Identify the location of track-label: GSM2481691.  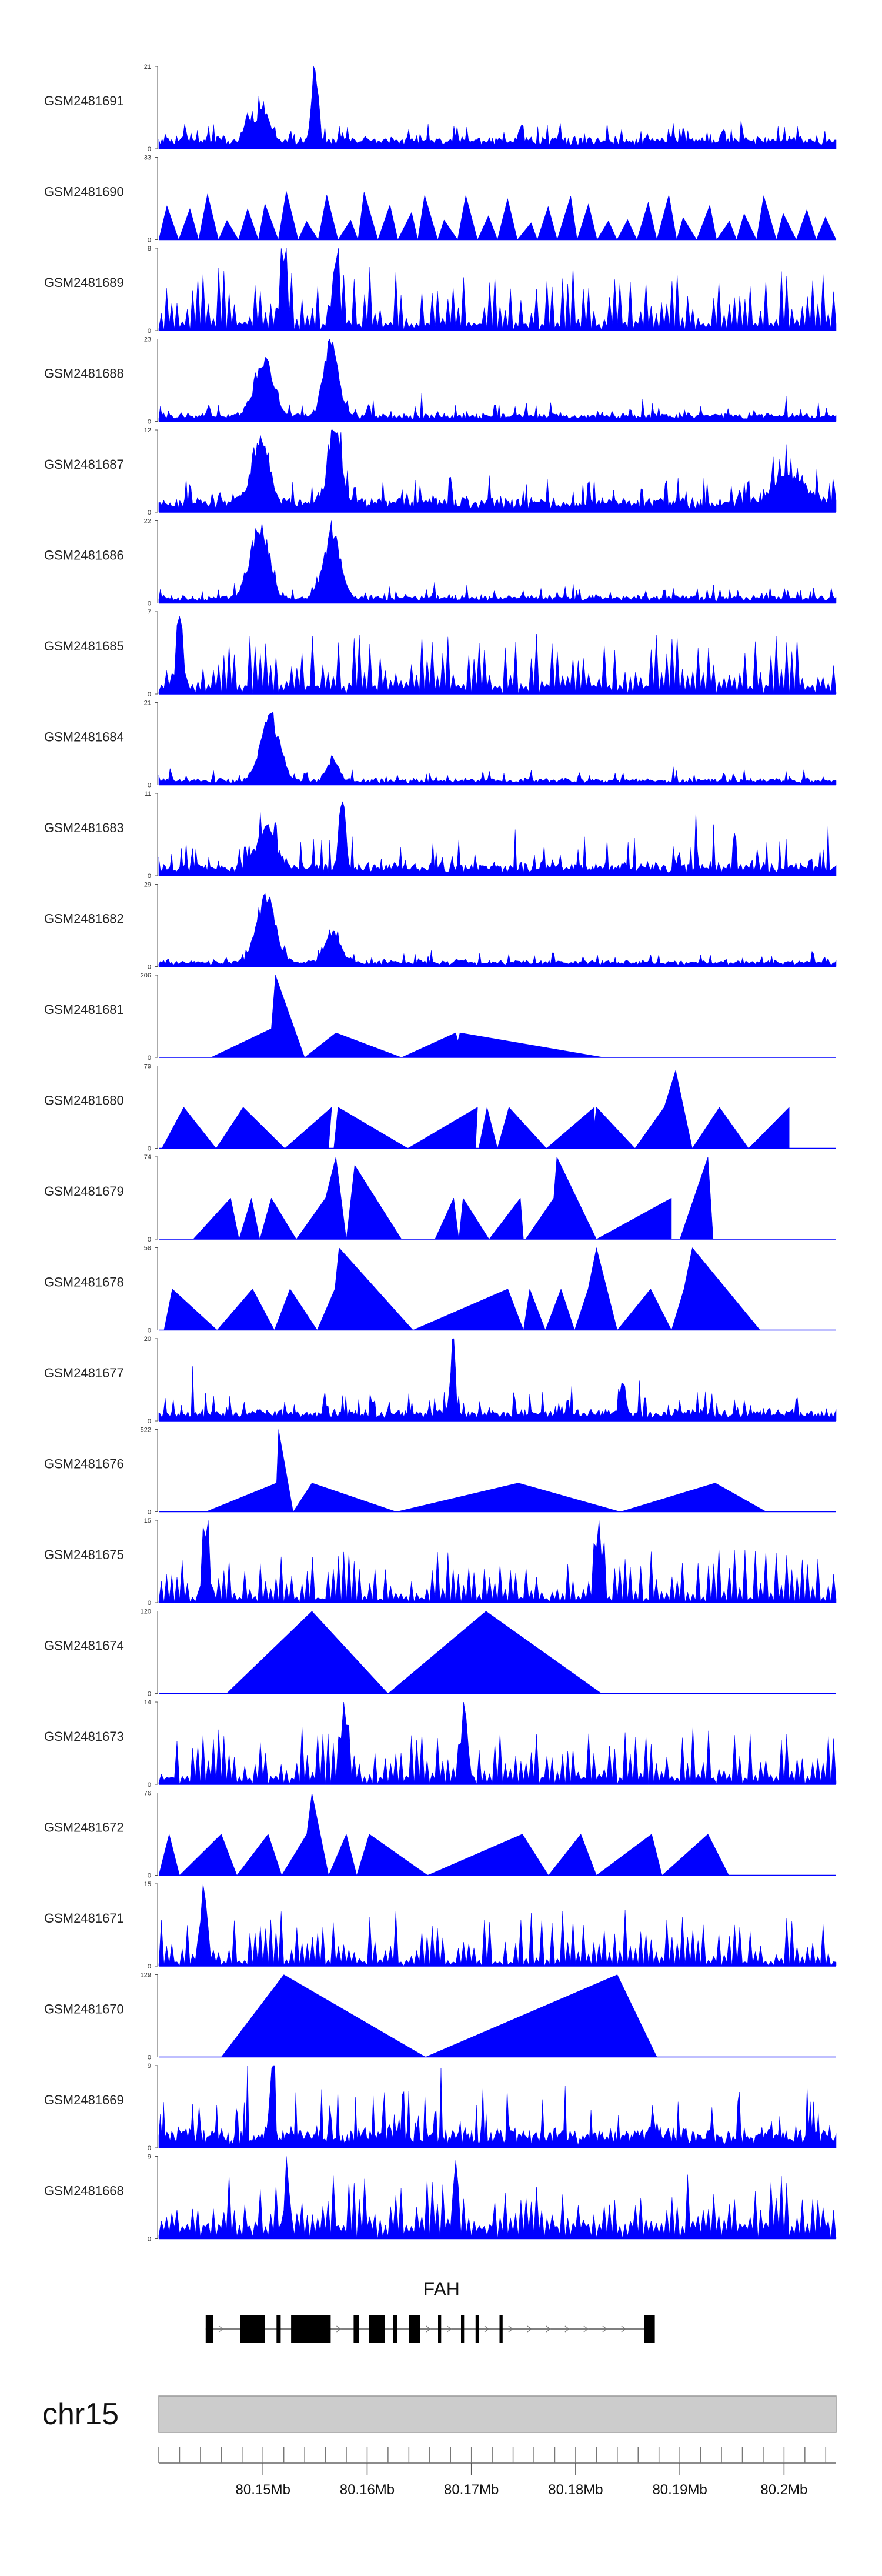
(84, 101).